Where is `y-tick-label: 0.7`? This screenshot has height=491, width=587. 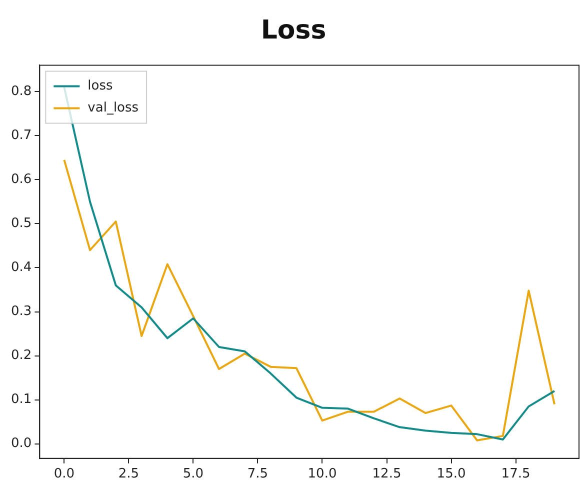
y-tick-label: 0.7 is located at coordinates (21, 136).